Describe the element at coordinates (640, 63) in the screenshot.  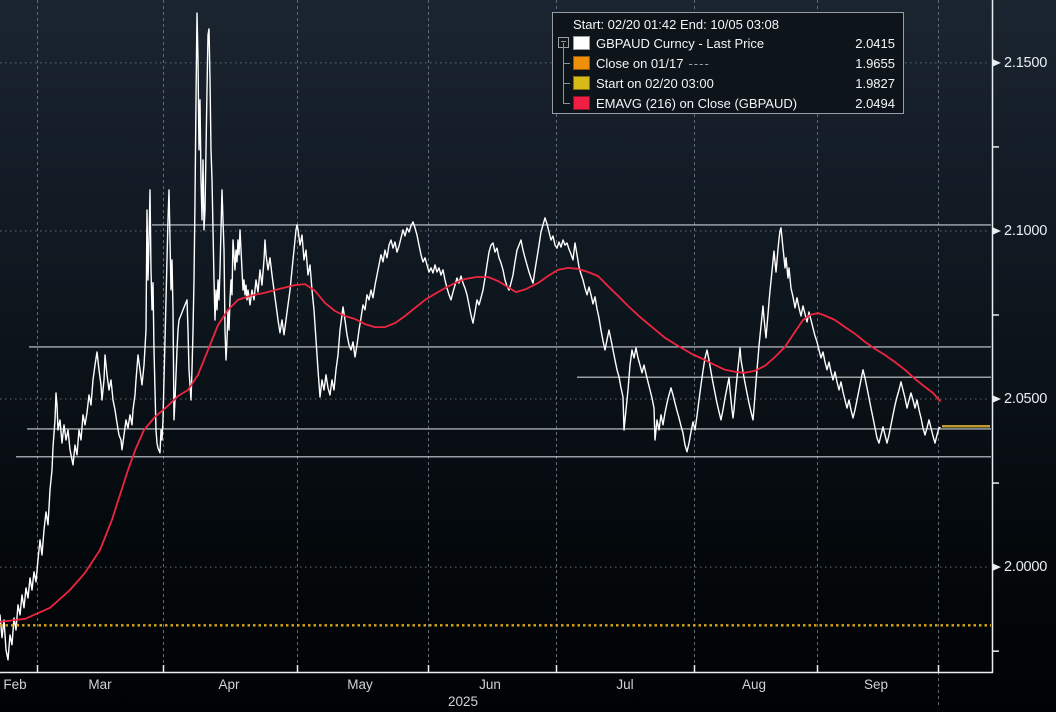
I see `legend-label-close: Close on 01/17` at that location.